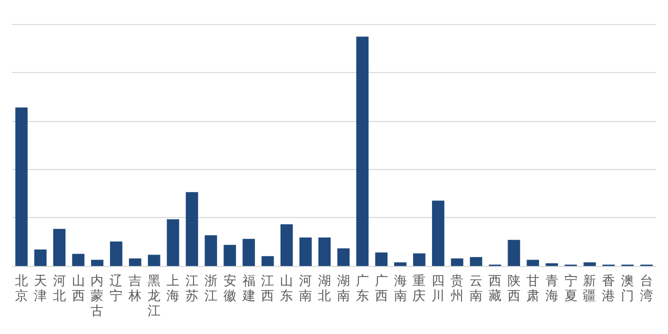  Describe the element at coordinates (571, 288) in the screenshot. I see `x-tick-label: 宁夏` at that location.